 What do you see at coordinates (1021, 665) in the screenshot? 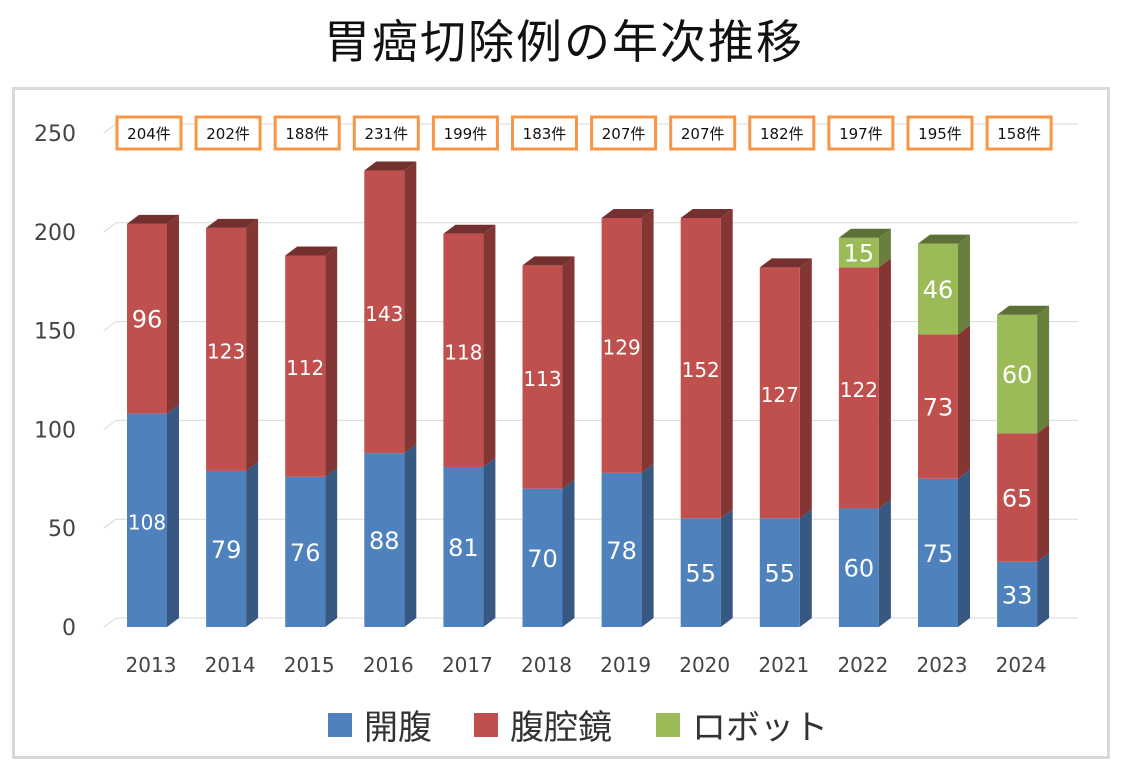
I see `x-tick-label: 2024` at bounding box center [1021, 665].